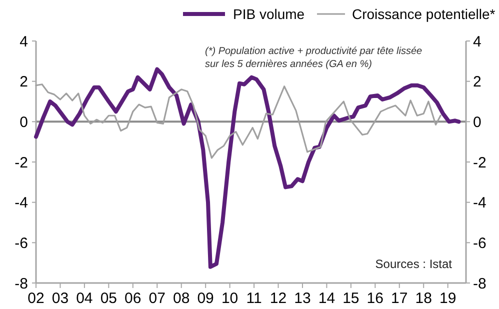 The width and height of the screenshot is (499, 309). Describe the element at coordinates (229, 298) in the screenshot. I see `x-tick-label: 10` at that location.